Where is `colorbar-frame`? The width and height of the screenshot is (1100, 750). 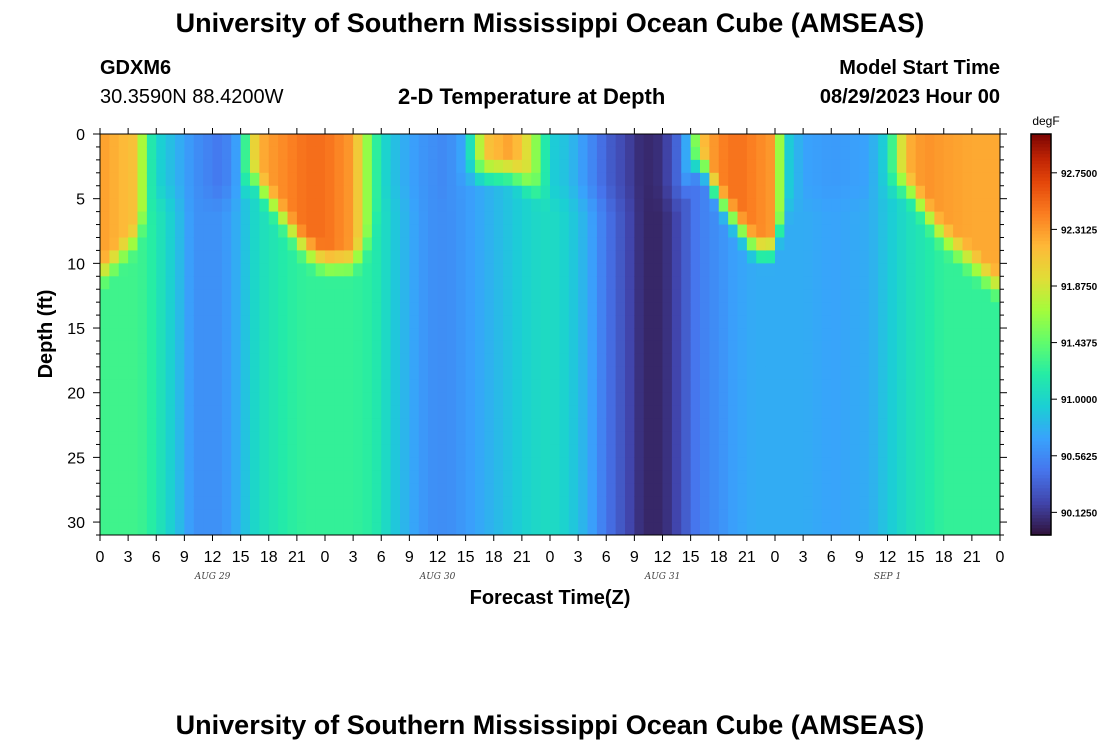 colorbar-frame is located at coordinates (1041, 334).